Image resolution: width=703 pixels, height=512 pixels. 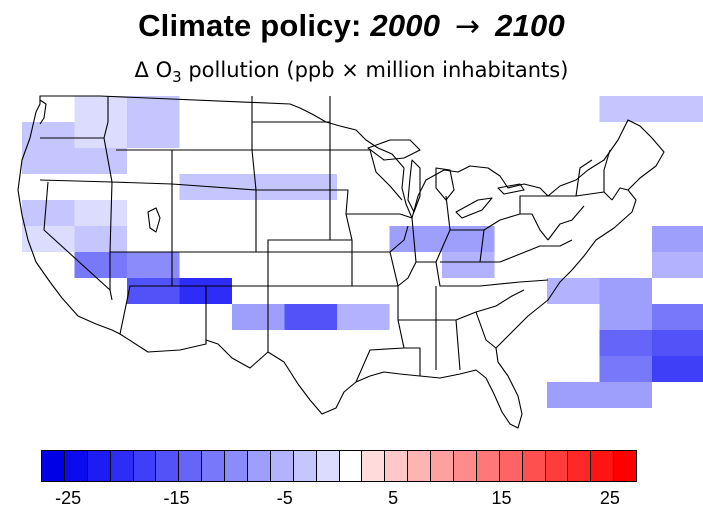 What do you see at coordinates (513, 260) in the screenshot?
I see `state-lines-east` at bounding box center [513, 260].